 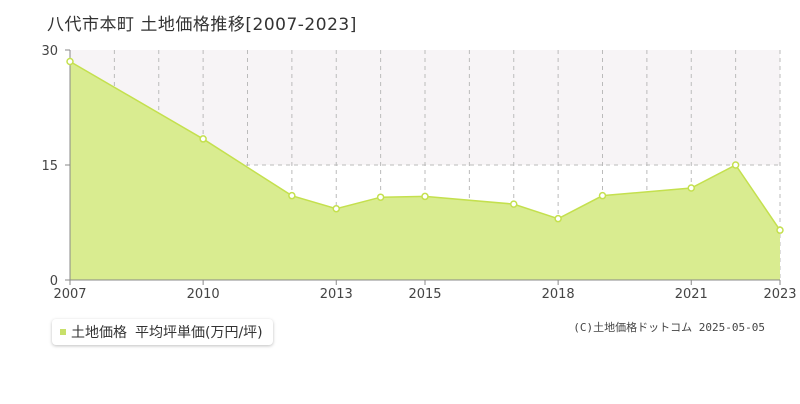 What do you see at coordinates (54, 281) in the screenshot?
I see `y-tick-label: 0` at bounding box center [54, 281].